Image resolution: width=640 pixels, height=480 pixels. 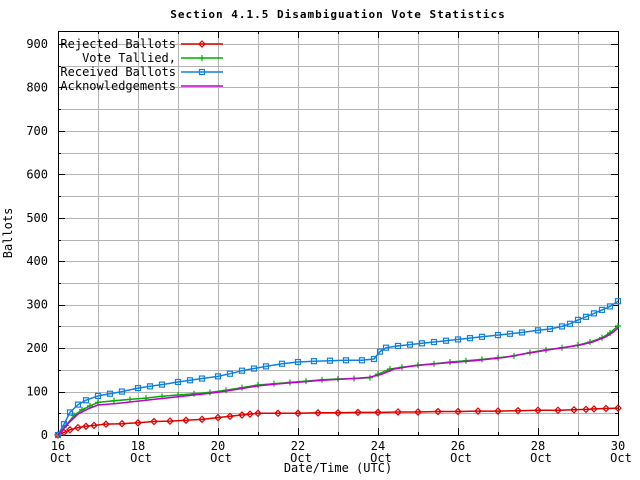 What do you see at coordinates (37, 261) in the screenshot?
I see `y-tick-label: 400` at bounding box center [37, 261].